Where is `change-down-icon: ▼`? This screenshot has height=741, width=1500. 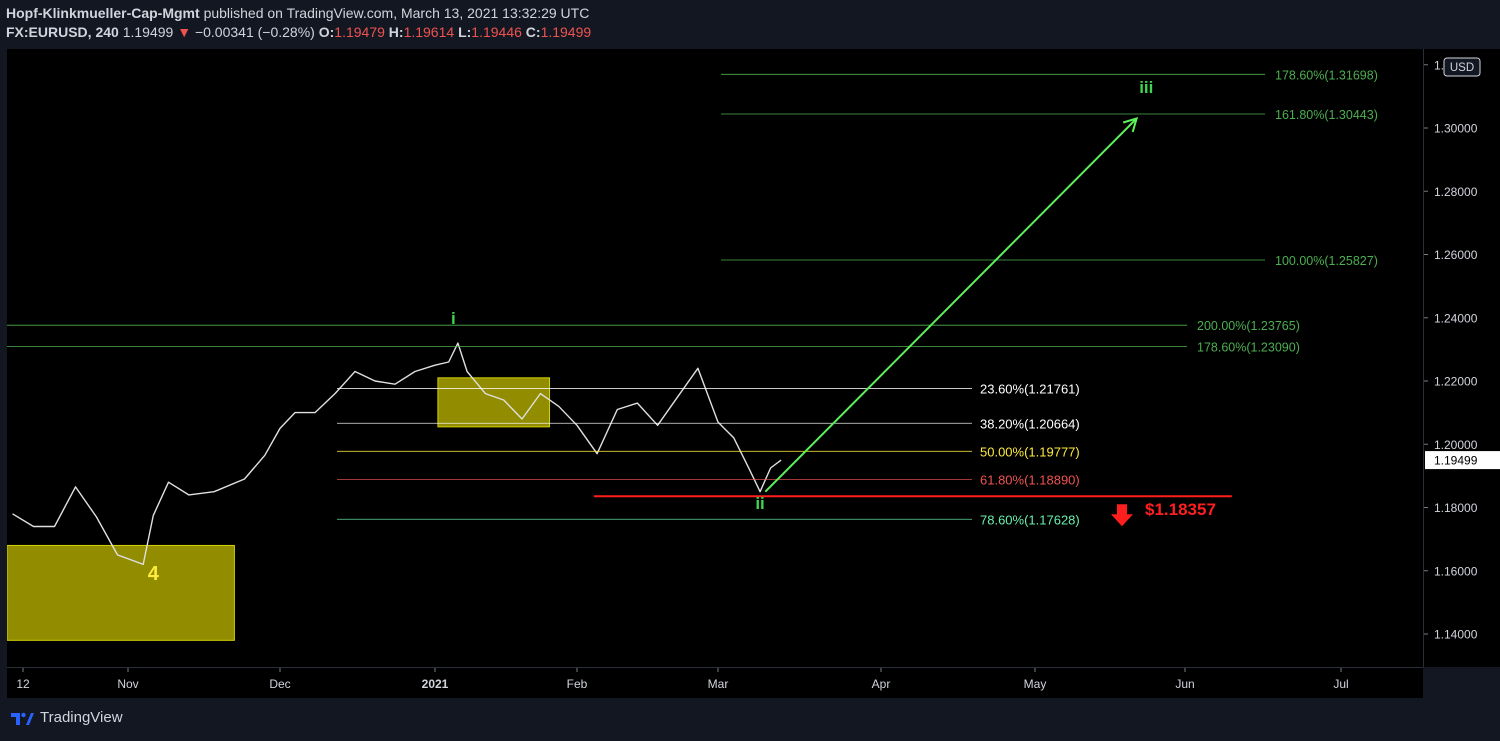 change-down-icon: ▼ is located at coordinates (184, 32).